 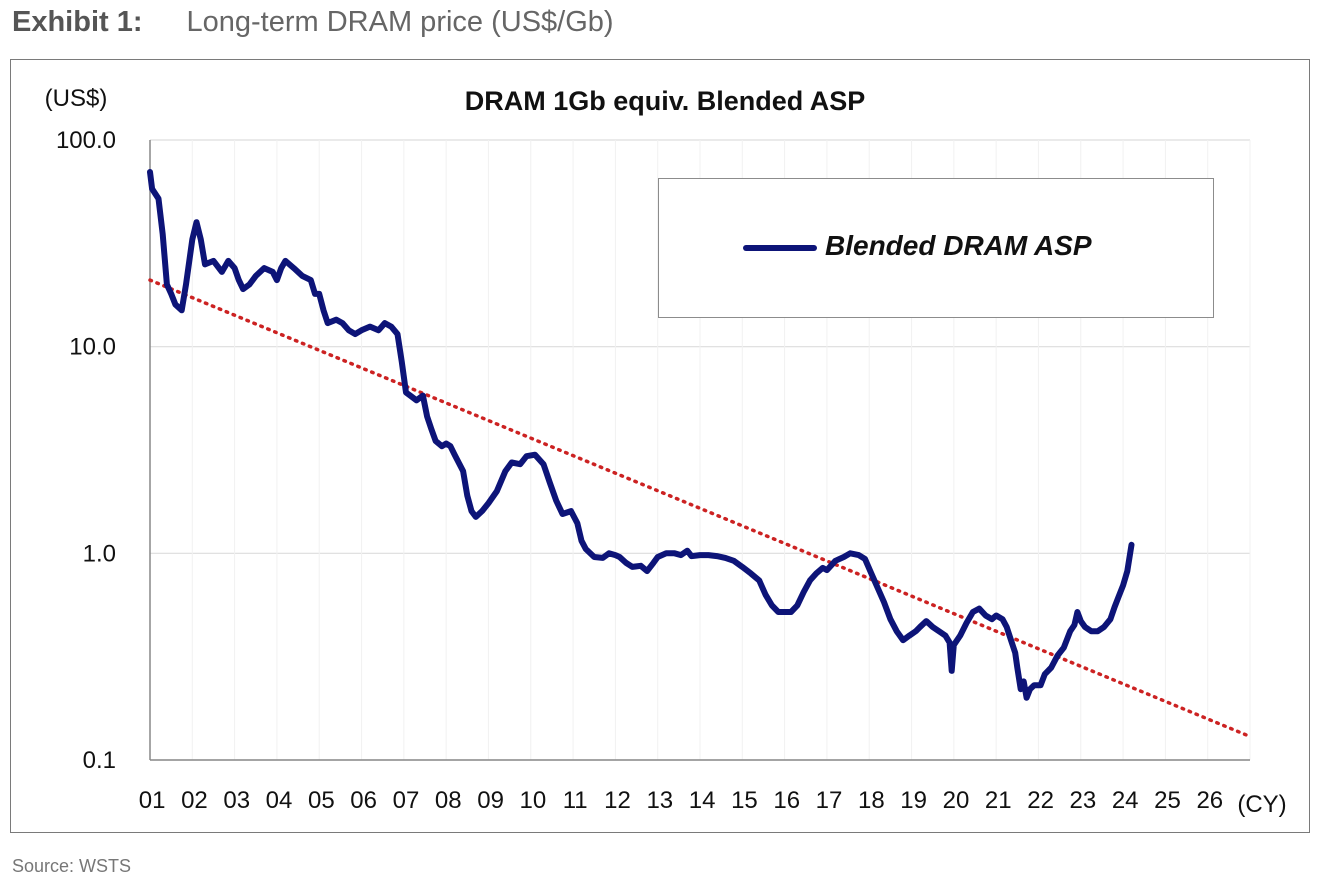 What do you see at coordinates (321, 800) in the screenshot?
I see `x-tick-label: 05` at bounding box center [321, 800].